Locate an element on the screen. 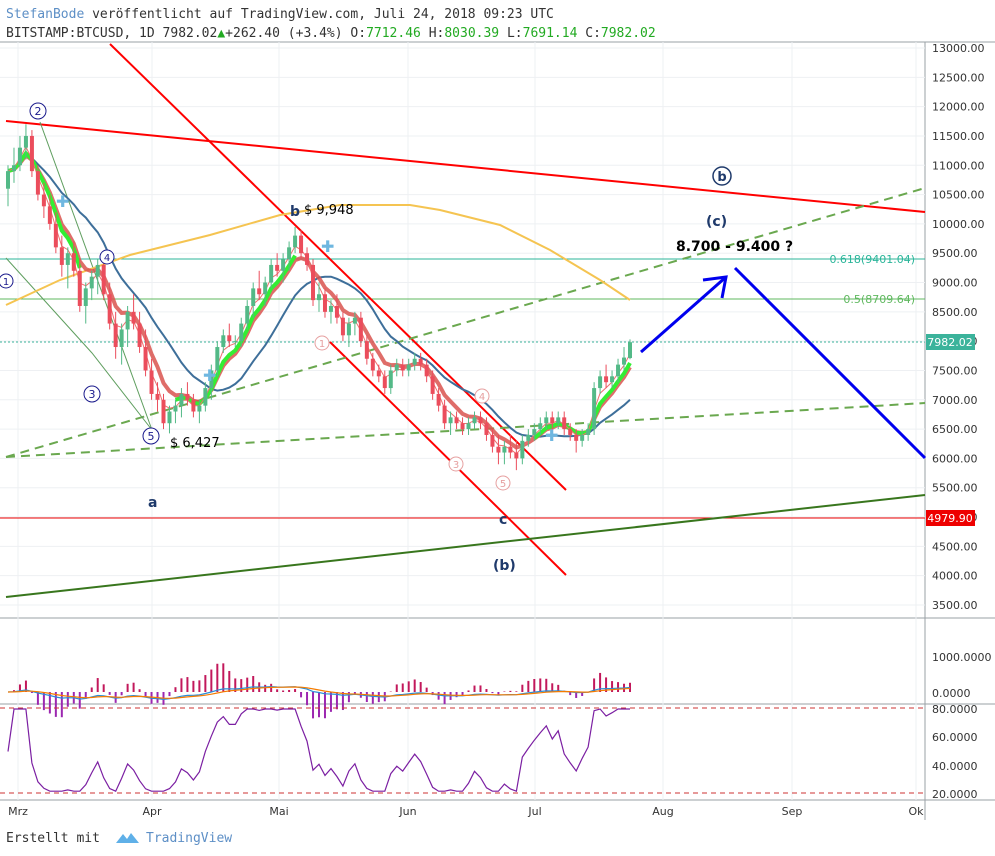 This screenshot has height=856, width=995. last-price: 7982.02 is located at coordinates (190, 33).